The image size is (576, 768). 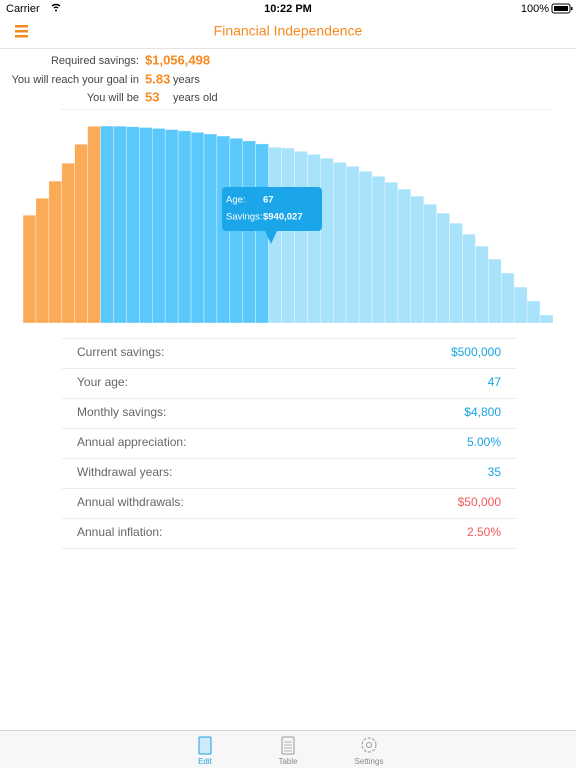 I want to click on tooltip-box, so click(x=272, y=209).